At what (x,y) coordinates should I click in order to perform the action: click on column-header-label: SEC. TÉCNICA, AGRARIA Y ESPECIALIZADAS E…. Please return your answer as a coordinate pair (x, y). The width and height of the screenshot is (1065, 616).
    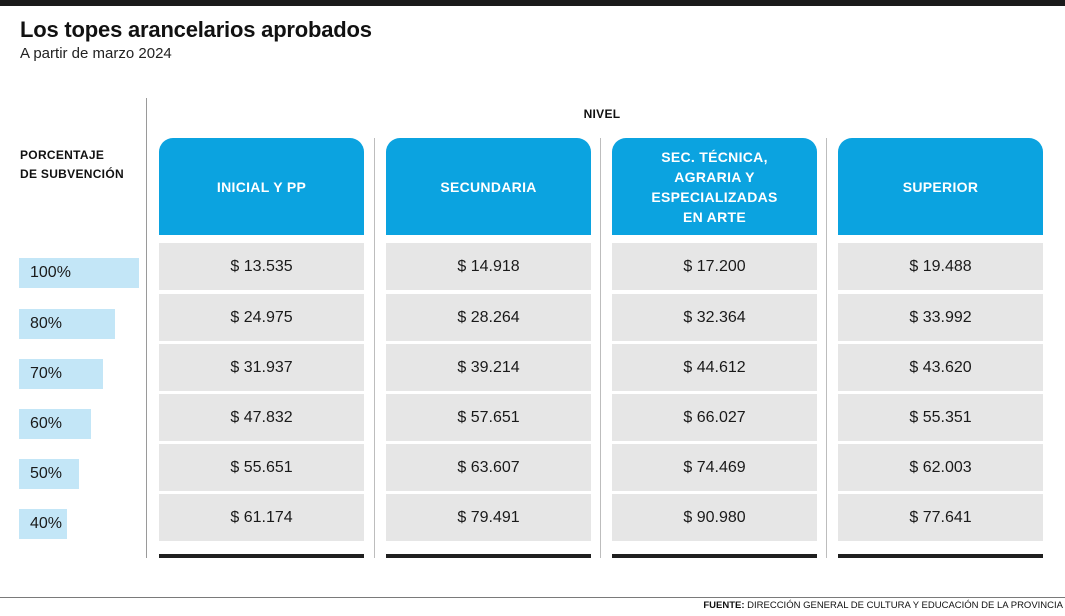
    Looking at the image, I should click on (714, 186).